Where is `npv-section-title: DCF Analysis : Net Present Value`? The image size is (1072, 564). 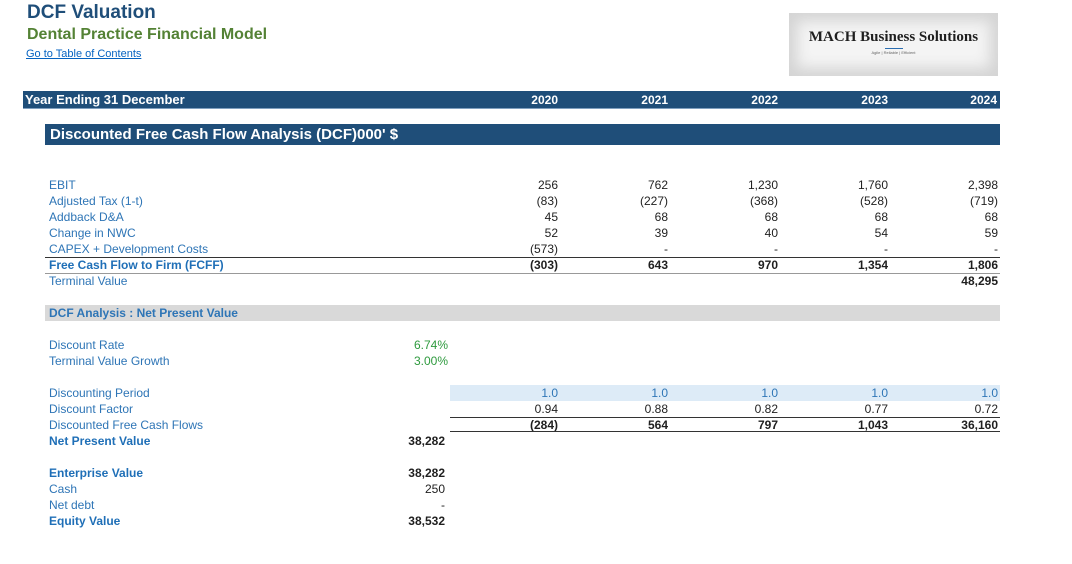
npv-section-title: DCF Analysis : Net Present Value is located at coordinates (143, 313).